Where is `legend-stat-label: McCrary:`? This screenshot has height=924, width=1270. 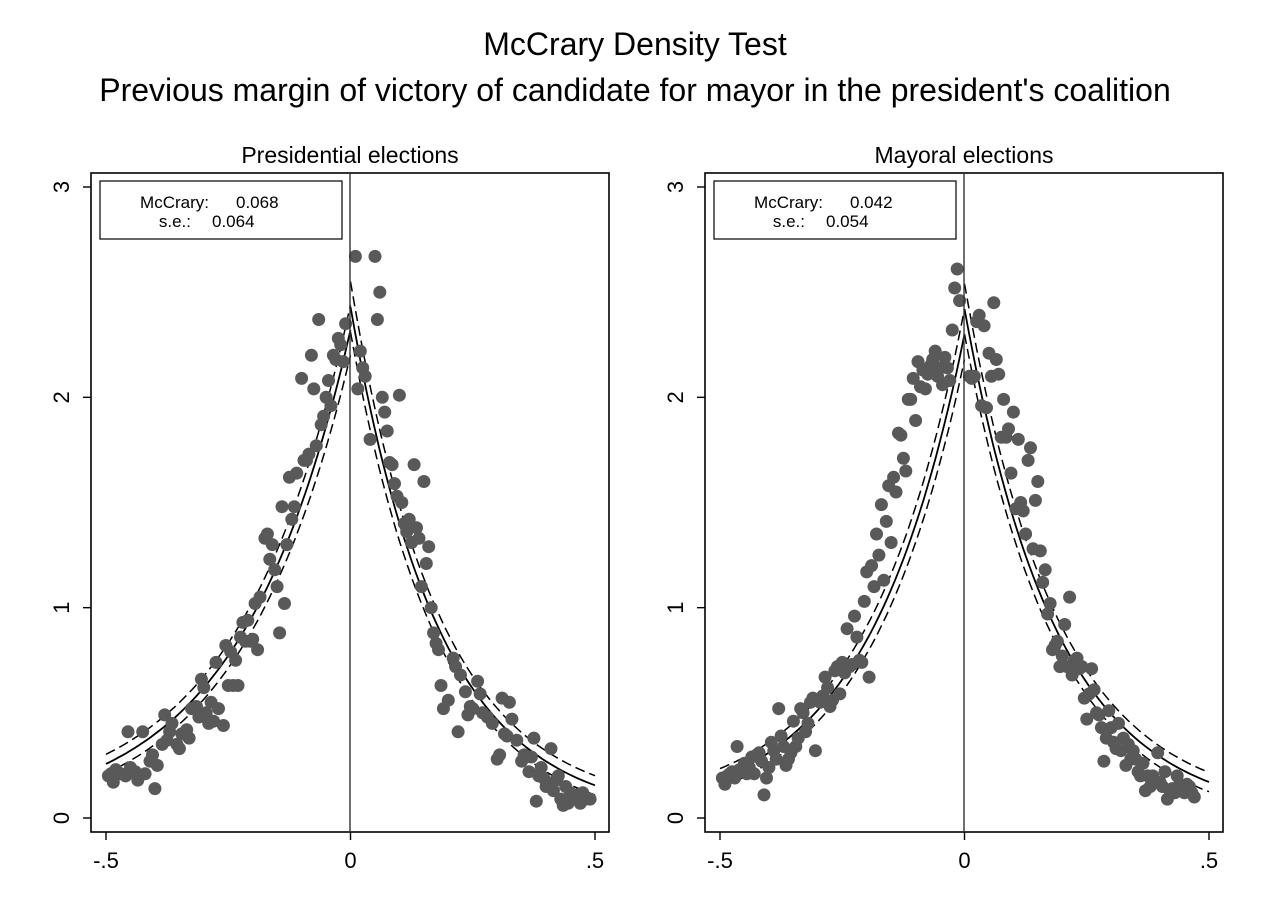 legend-stat-label: McCrary: is located at coordinates (788, 202).